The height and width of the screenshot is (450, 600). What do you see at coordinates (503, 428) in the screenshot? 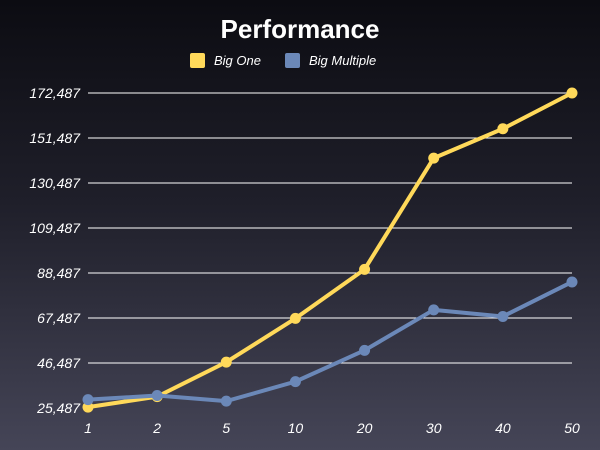
I see `x-tick-label: 40` at bounding box center [503, 428].